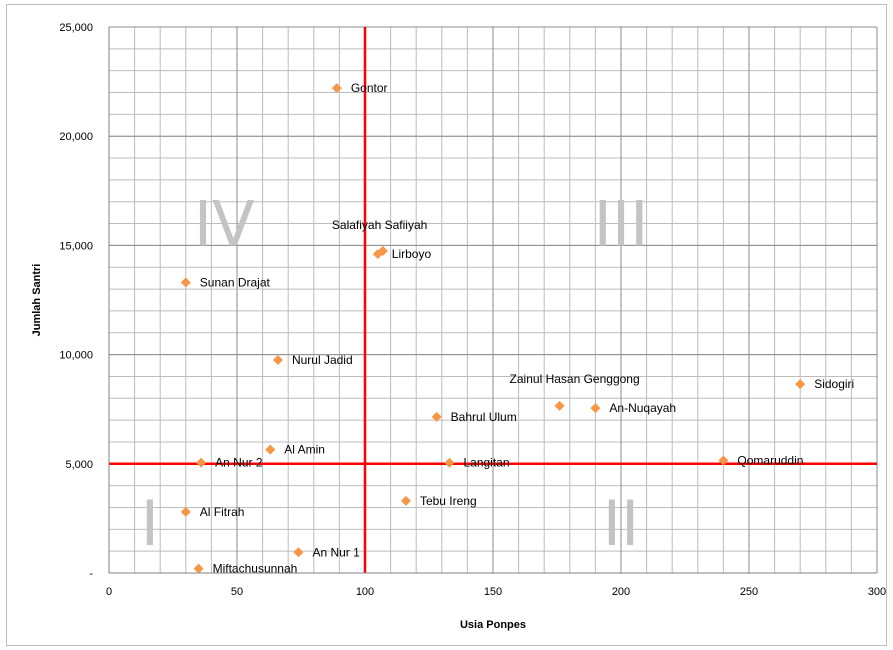 Image resolution: width=893 pixels, height=650 pixels. What do you see at coordinates (224, 224) in the screenshot?
I see `quadrant-label: IV` at bounding box center [224, 224].